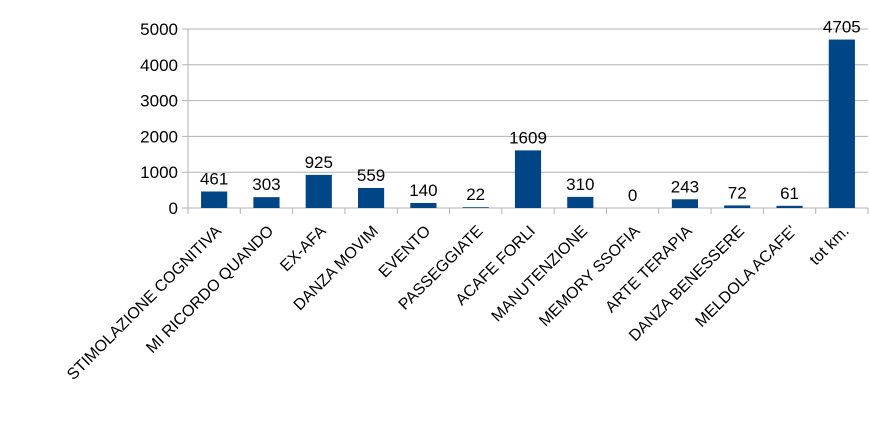 This screenshot has height=432, width=870. I want to click on data-label: 559, so click(371, 175).